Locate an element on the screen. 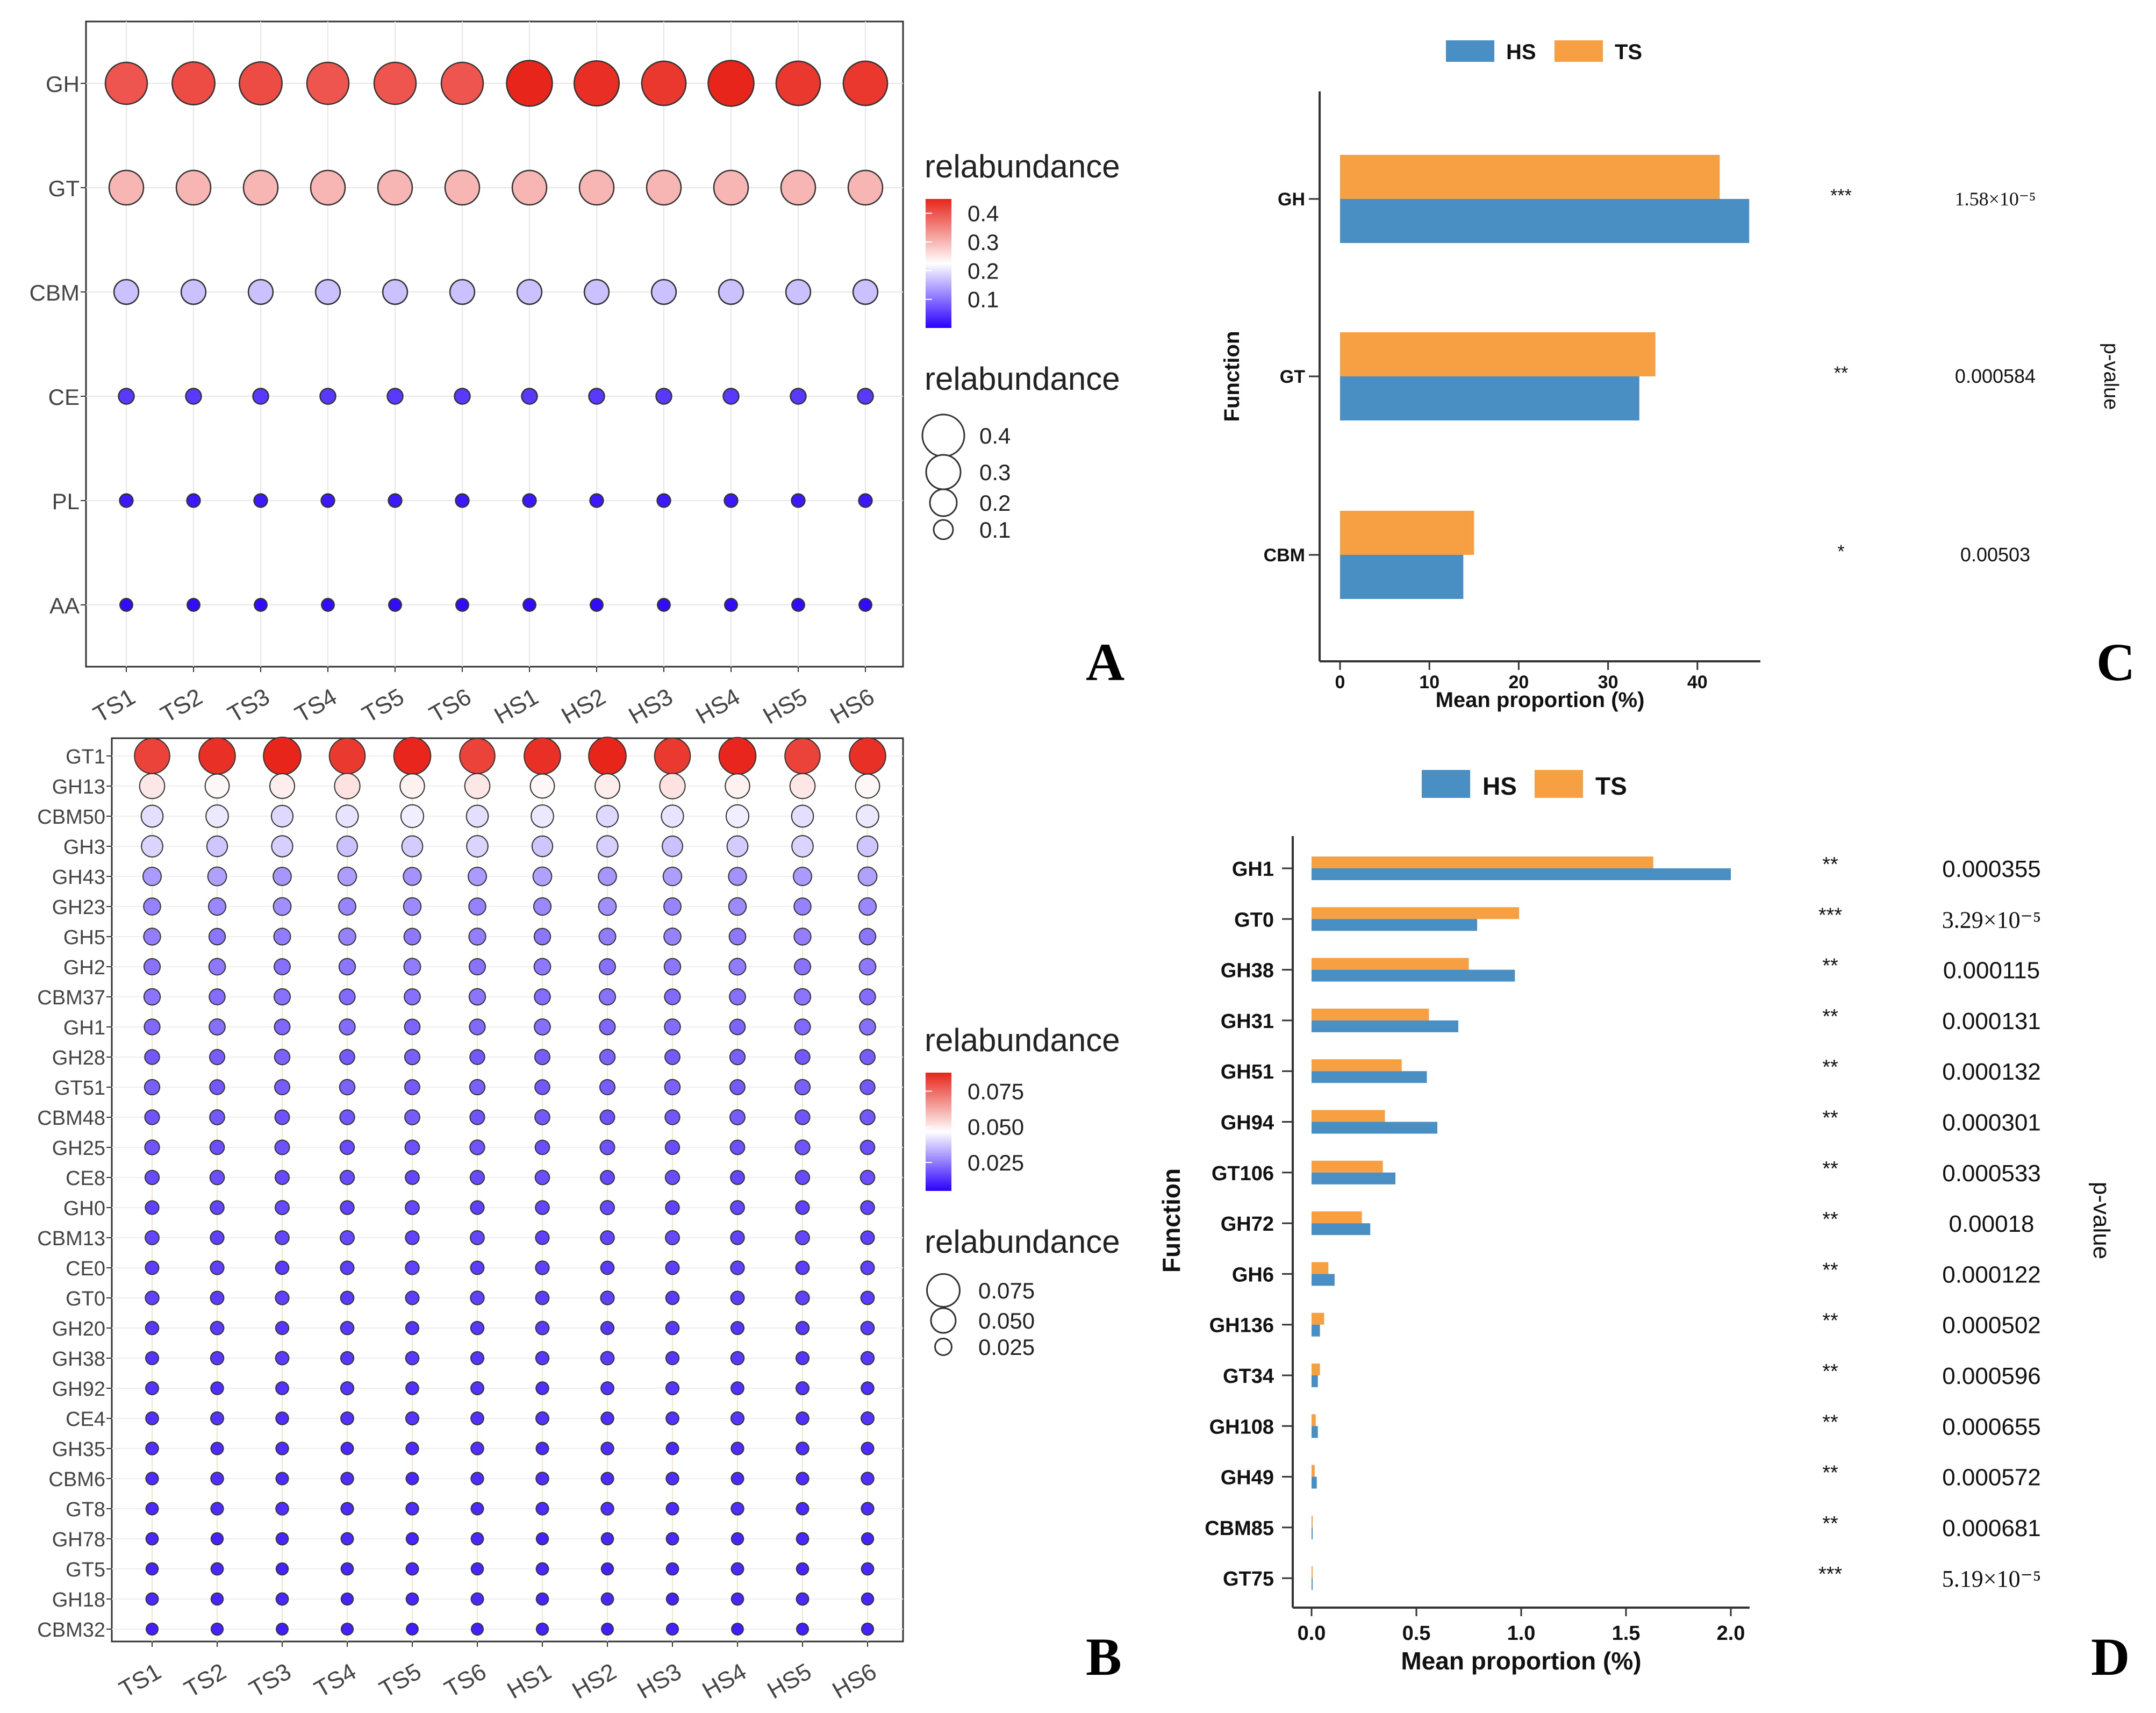 This screenshot has width=2156, height=1713. x-tick-label: HS6 is located at coordinates (855, 1681).